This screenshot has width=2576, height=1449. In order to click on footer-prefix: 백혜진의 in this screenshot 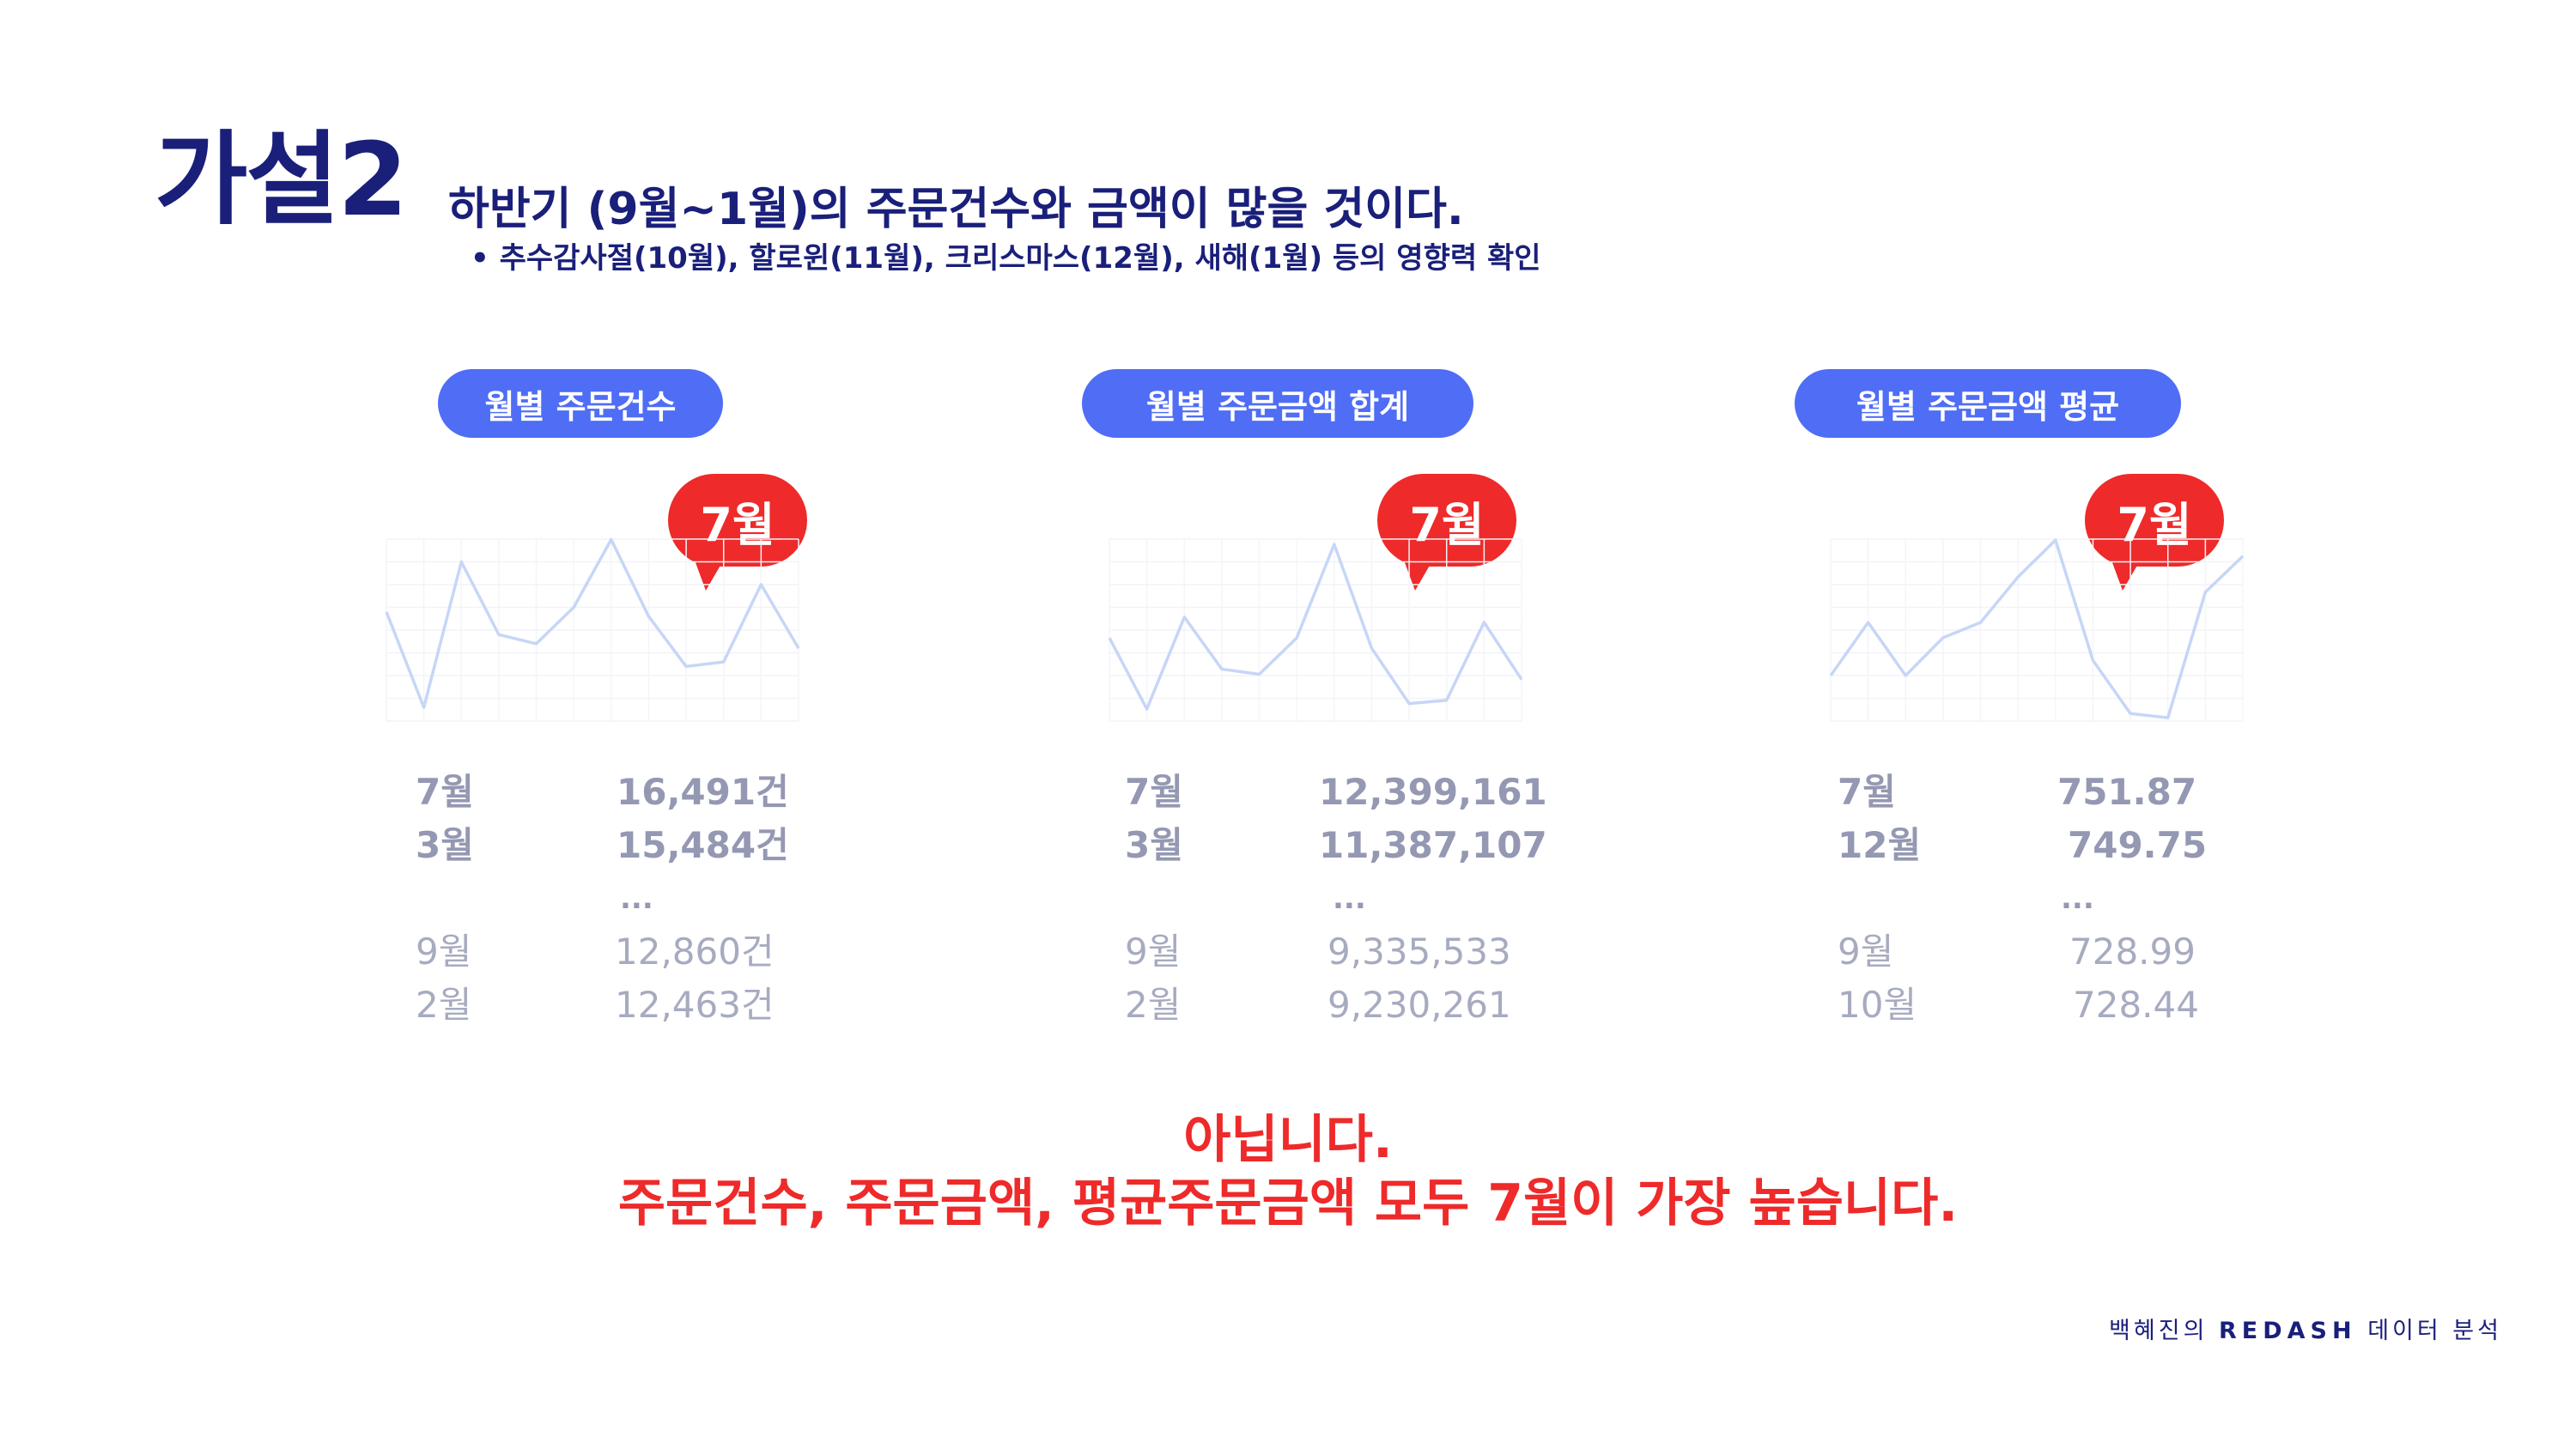, I will do `click(2158, 1331)`.